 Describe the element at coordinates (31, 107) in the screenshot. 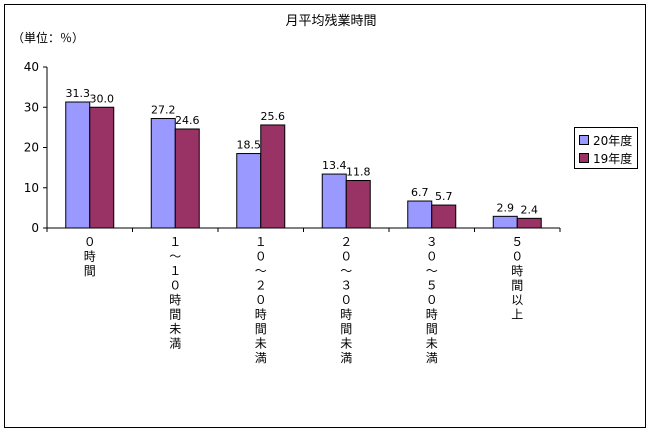

I see `y-tick-label: 30` at that location.